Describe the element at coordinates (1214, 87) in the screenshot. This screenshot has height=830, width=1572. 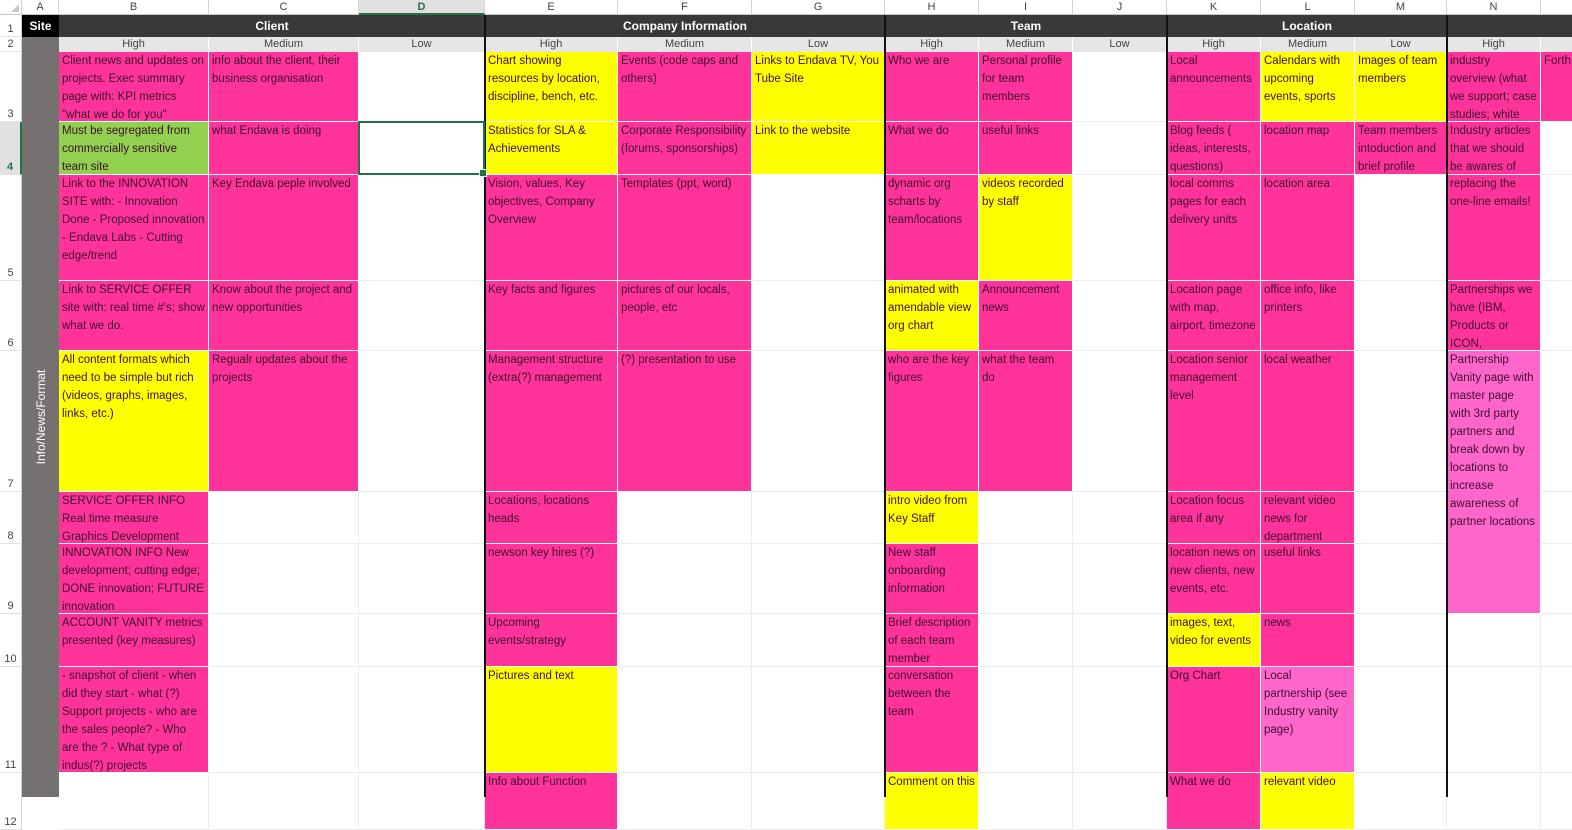
I see `content-cell: Local announcements` at that location.